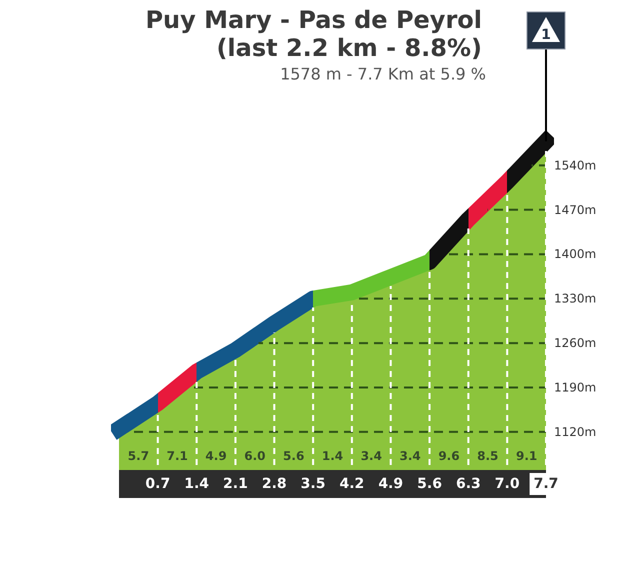 This screenshot has height=561, width=632. I want to click on chart-subtitle: 1578 m - 7.7 Km at 5.9 %, so click(383, 74).